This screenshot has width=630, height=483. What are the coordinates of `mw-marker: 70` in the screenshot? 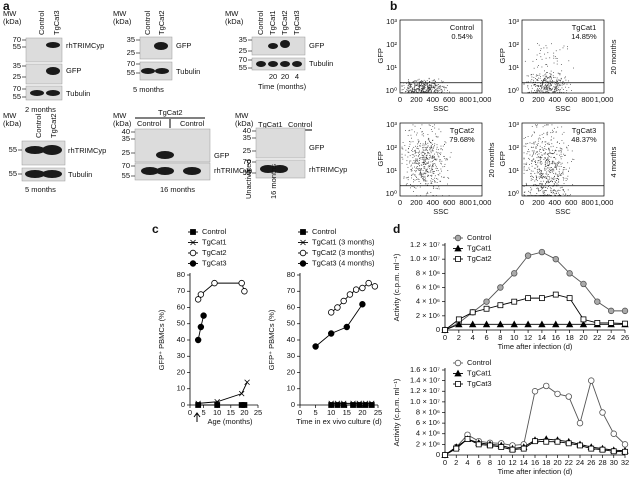 It's located at (126, 165).